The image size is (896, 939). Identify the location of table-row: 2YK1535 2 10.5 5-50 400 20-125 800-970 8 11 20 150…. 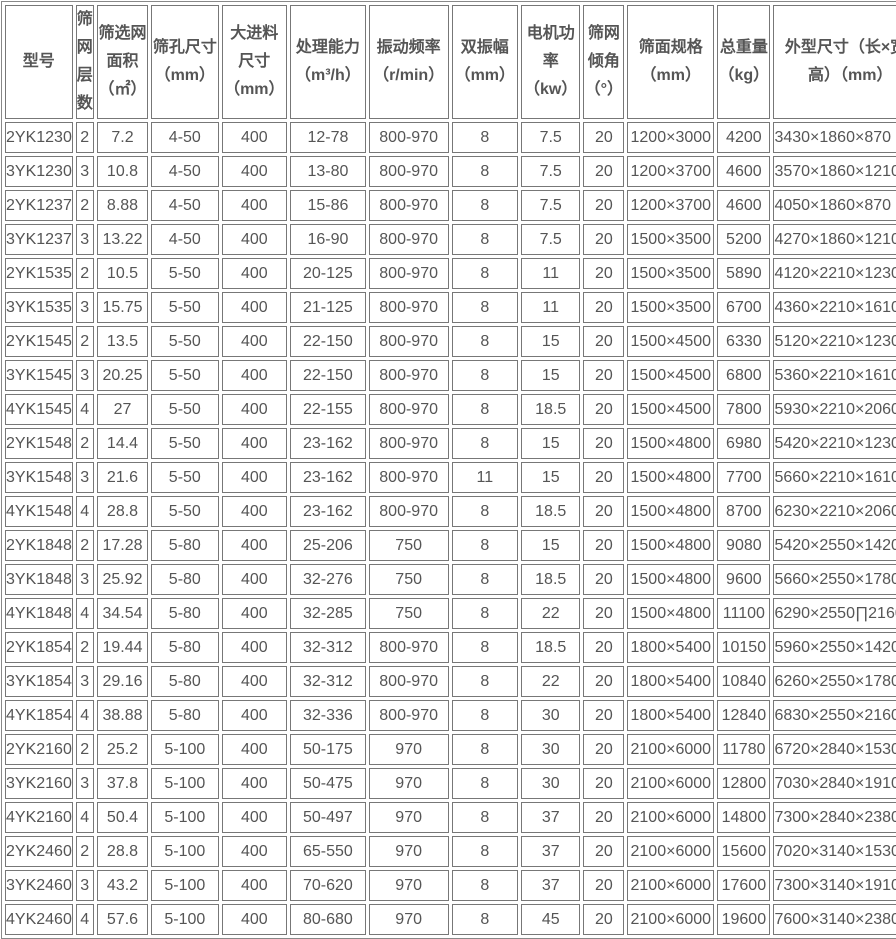
(450, 273).